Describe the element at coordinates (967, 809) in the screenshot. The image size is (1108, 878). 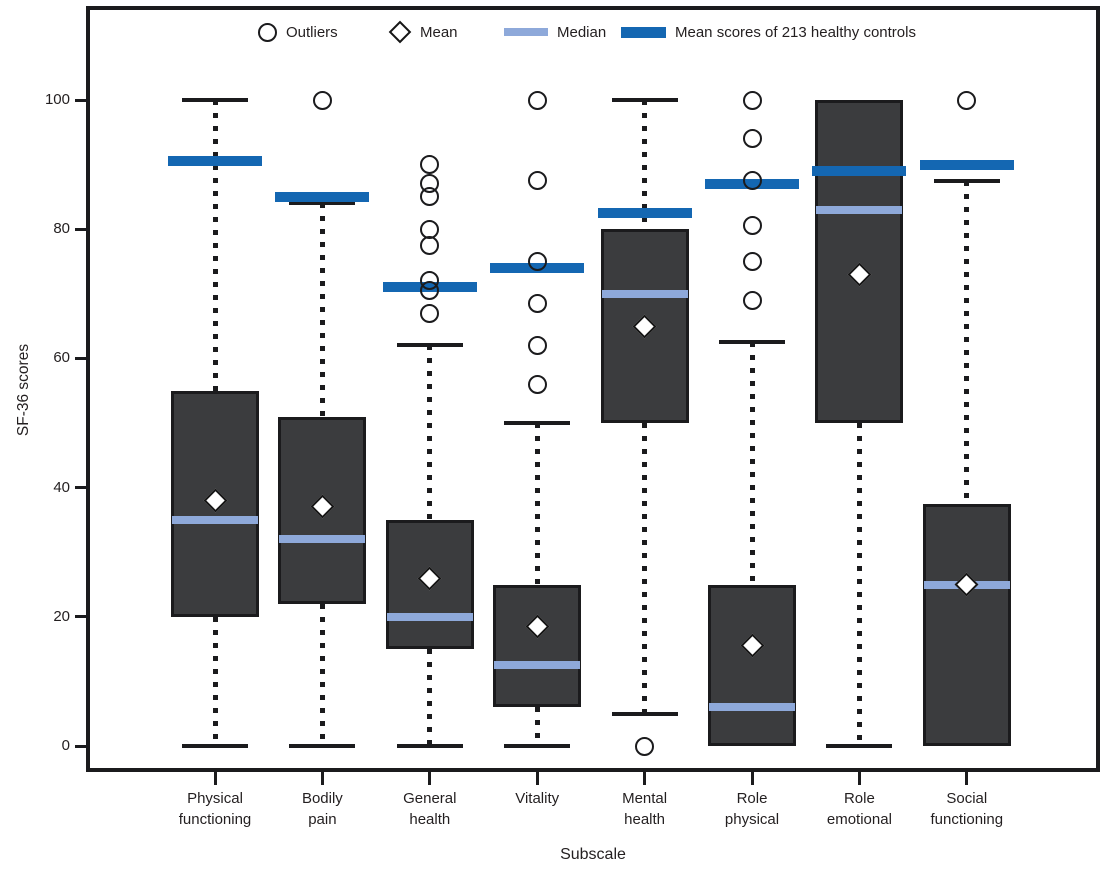
I see `x-category-label: Social functioning` at that location.